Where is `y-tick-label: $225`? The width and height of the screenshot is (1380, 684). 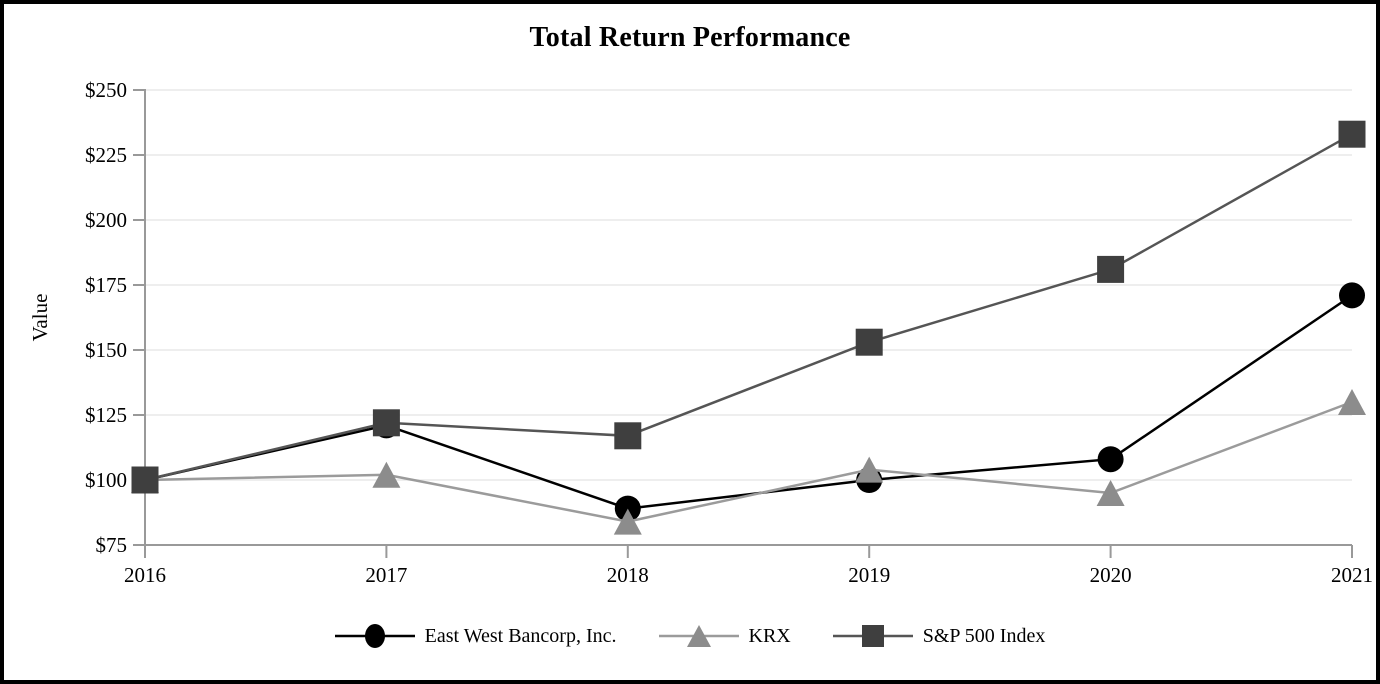 y-tick-label: $225 is located at coordinates (106, 155).